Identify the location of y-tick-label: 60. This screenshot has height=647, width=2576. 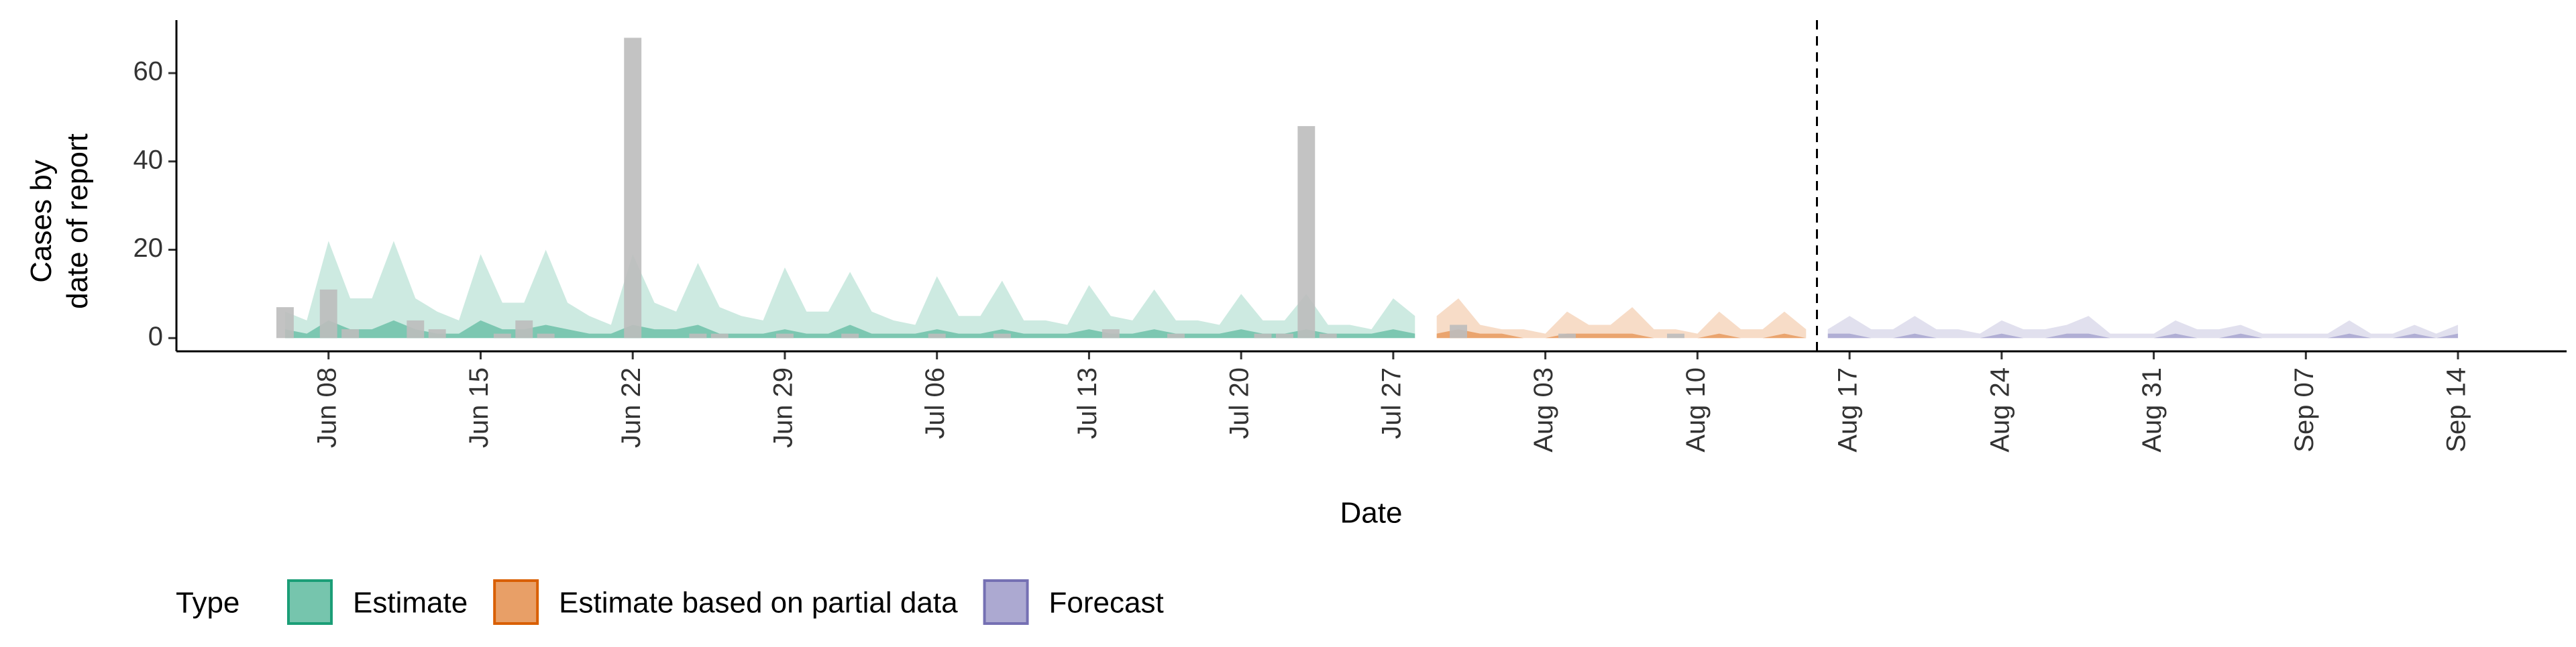
(148, 71).